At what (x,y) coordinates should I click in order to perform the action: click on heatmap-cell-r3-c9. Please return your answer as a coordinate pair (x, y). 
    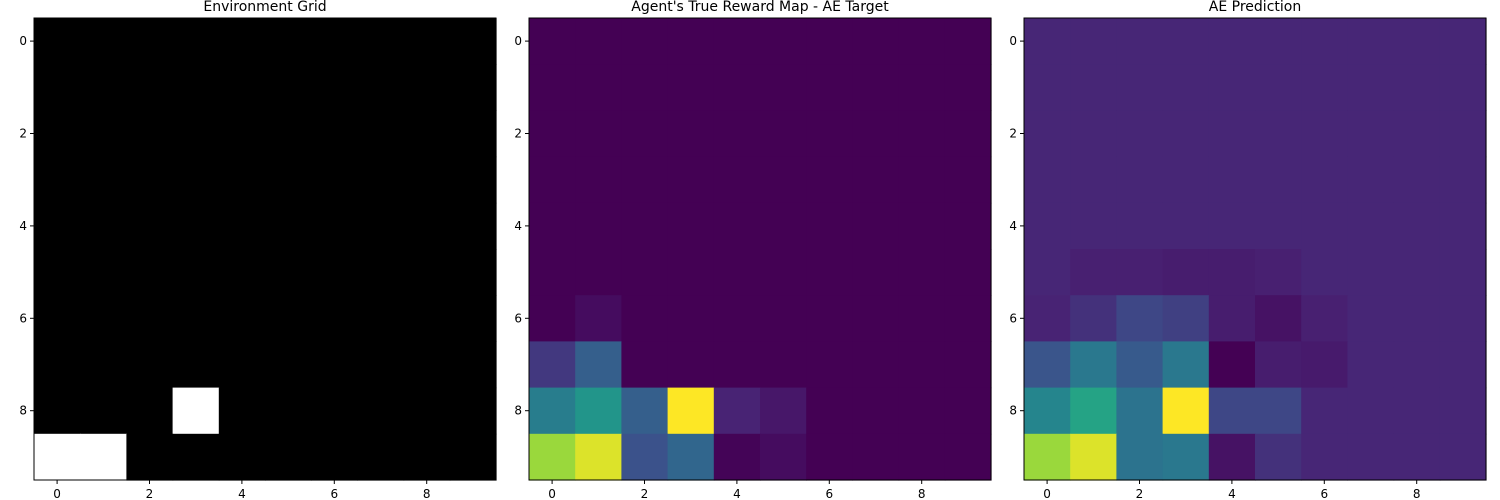
    Looking at the image, I should click on (1463, 180).